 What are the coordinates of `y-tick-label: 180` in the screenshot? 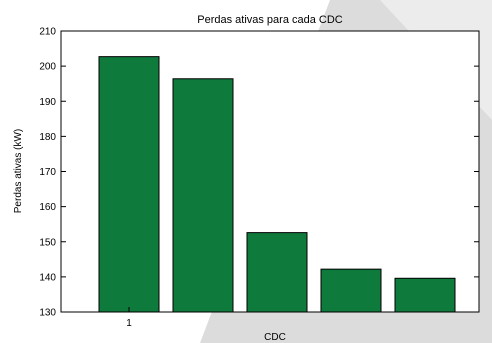 It's located at (47, 137).